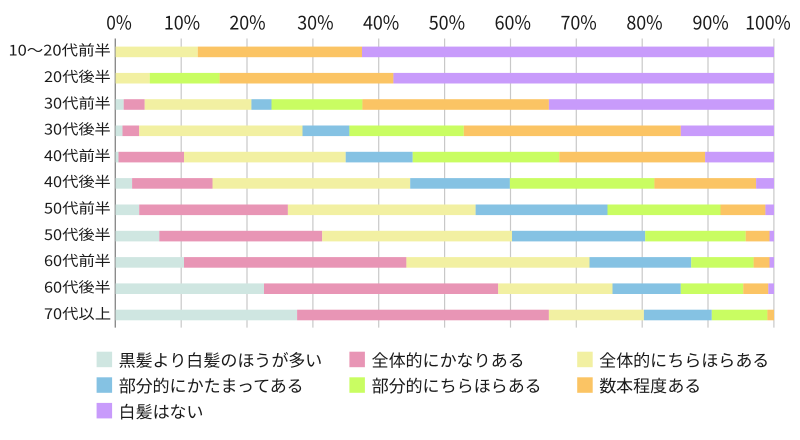 This screenshot has width=800, height=440. I want to click on svg-text: 20%, so click(247, 22).